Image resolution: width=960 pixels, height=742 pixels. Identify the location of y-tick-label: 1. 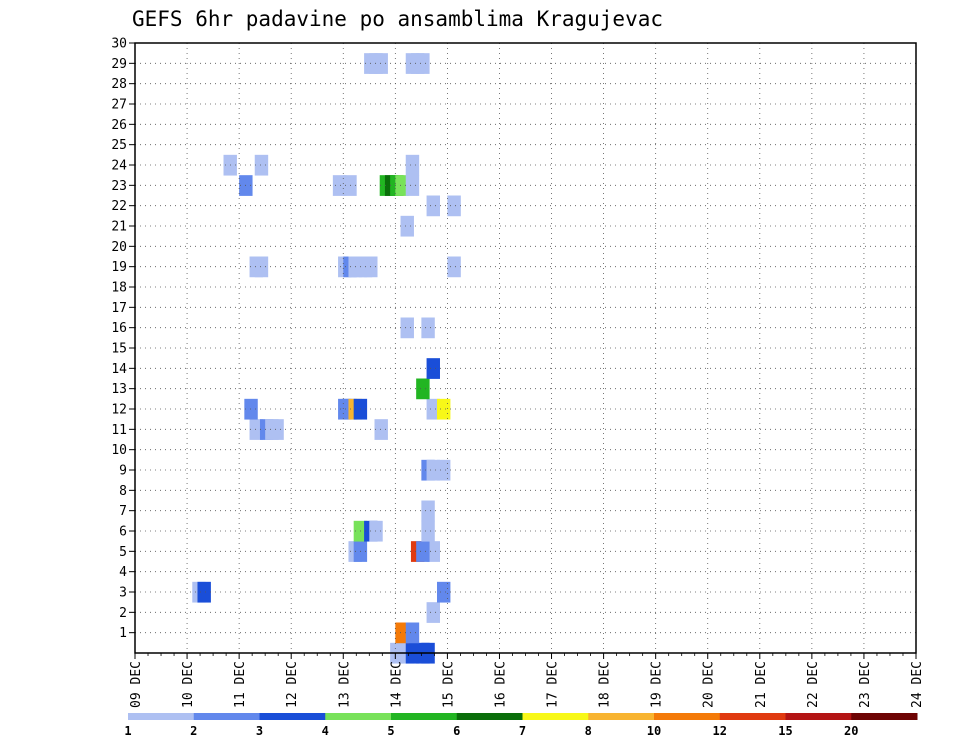
(123, 633).